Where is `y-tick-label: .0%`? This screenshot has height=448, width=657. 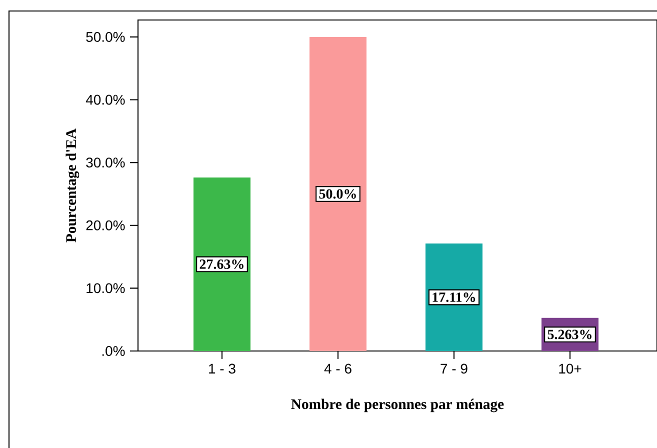 y-tick-label: .0% is located at coordinates (113, 351).